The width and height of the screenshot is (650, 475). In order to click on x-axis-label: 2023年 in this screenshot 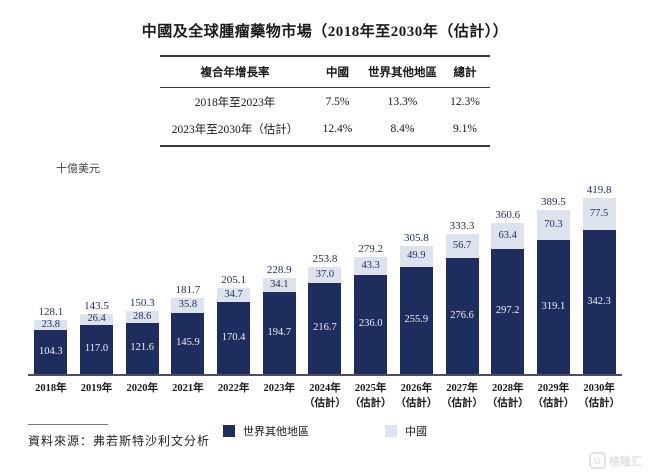, I will do `click(279, 388)`.